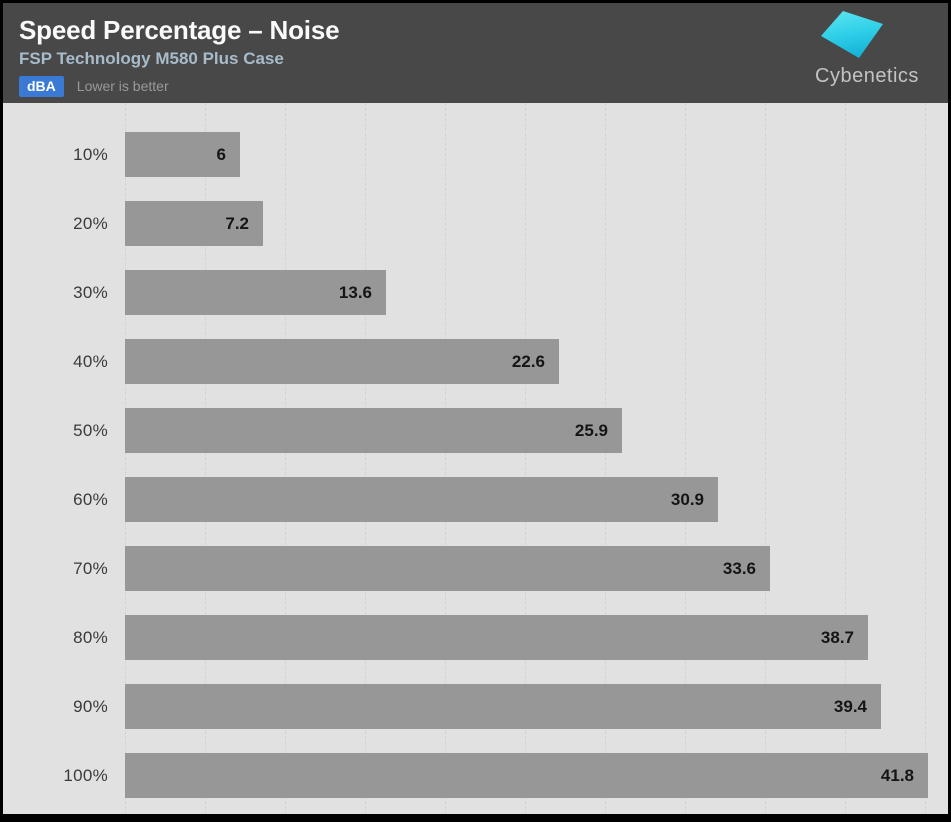  I want to click on bar: 13.6, so click(255, 292).